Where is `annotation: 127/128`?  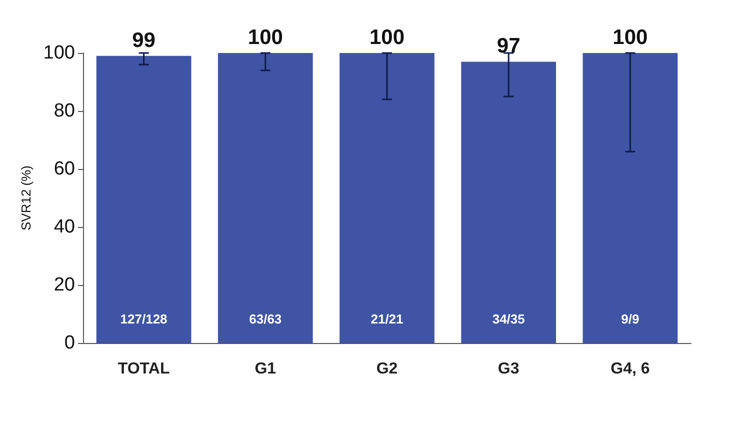
annotation: 127/128 is located at coordinates (144, 319).